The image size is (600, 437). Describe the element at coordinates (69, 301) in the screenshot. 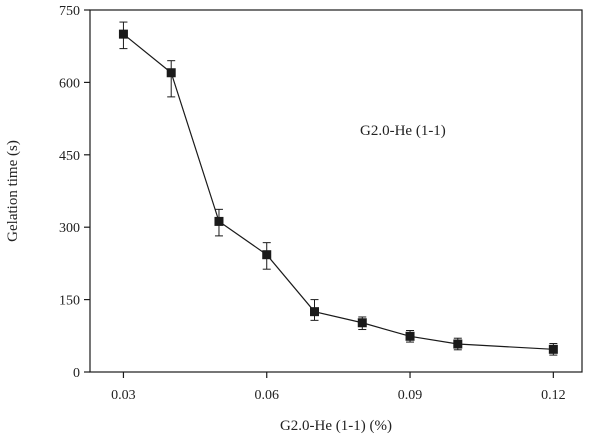

I see `y-tick-label: 150` at that location.